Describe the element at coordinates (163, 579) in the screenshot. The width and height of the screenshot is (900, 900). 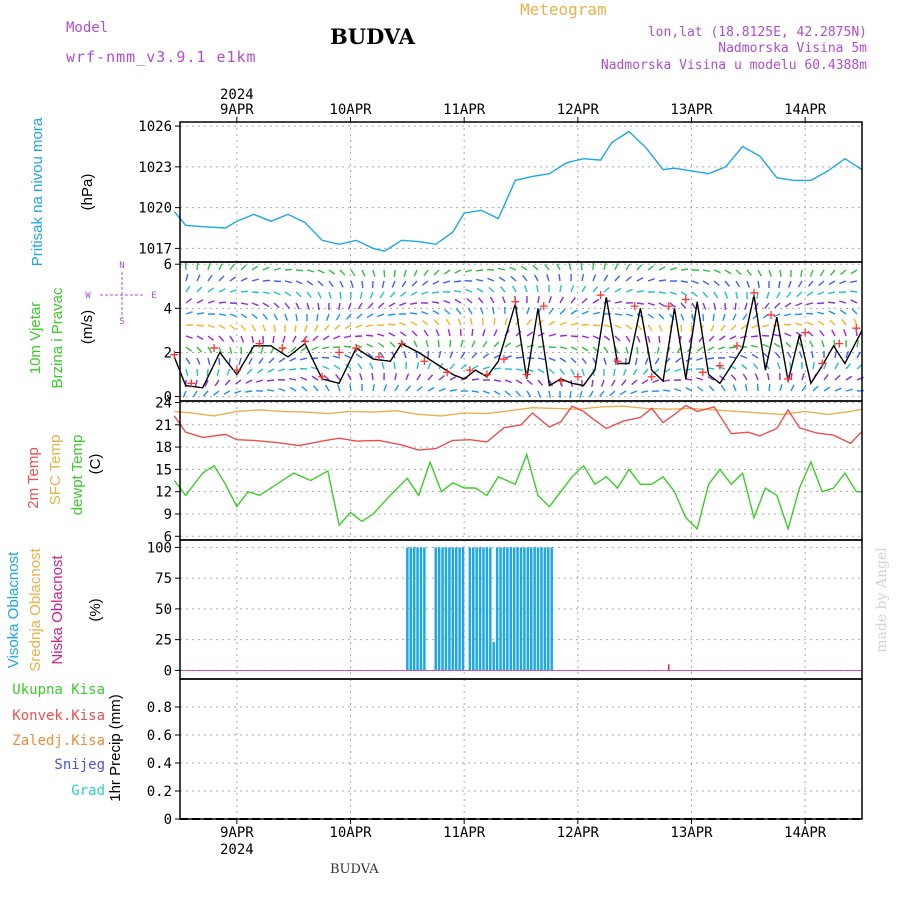
I see `y-tick-label: 75` at that location.